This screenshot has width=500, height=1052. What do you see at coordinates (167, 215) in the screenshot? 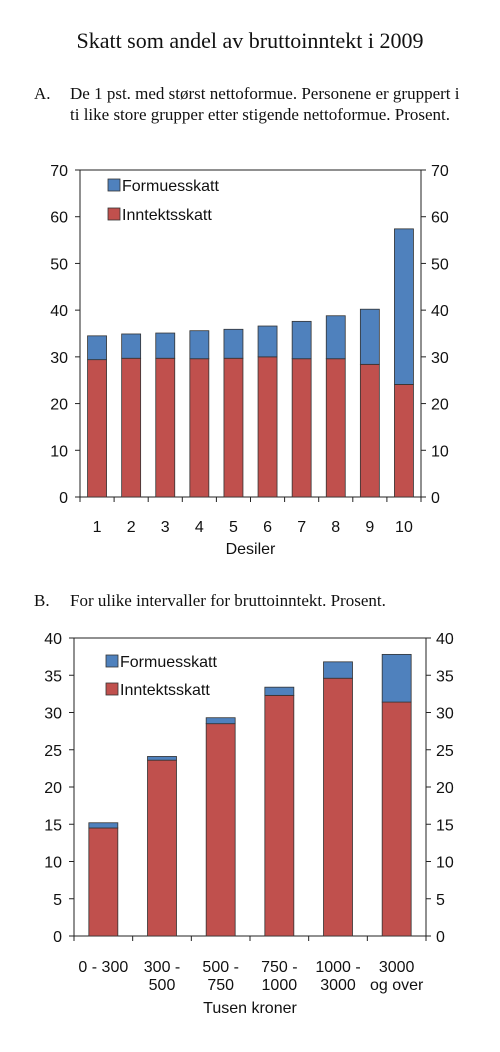
I see `chart-a-legend-label-inntektsskatt: Inntektsskatt` at bounding box center [167, 215].